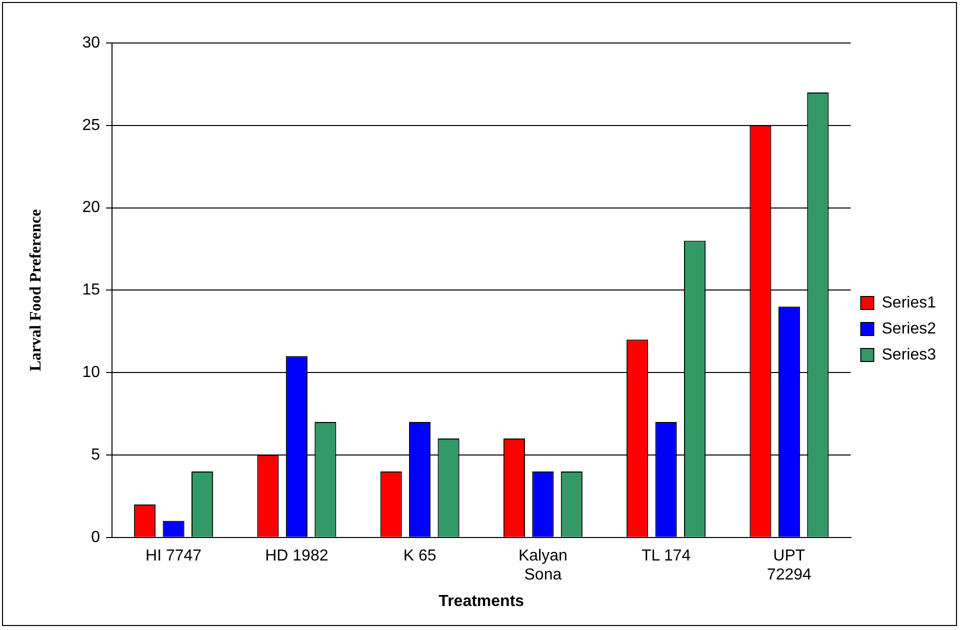  I want to click on y-tick-label: 5, so click(95, 455).